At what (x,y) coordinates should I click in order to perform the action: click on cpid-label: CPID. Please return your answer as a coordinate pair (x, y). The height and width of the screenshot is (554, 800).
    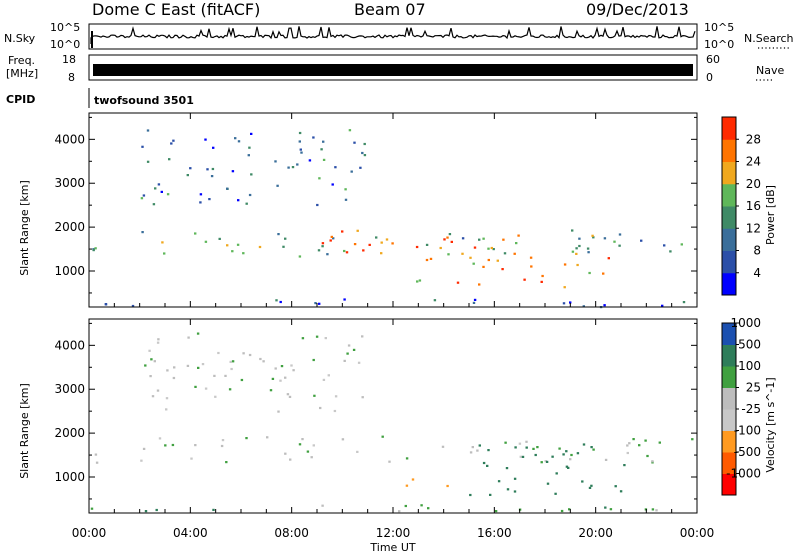
    Looking at the image, I should click on (20, 99).